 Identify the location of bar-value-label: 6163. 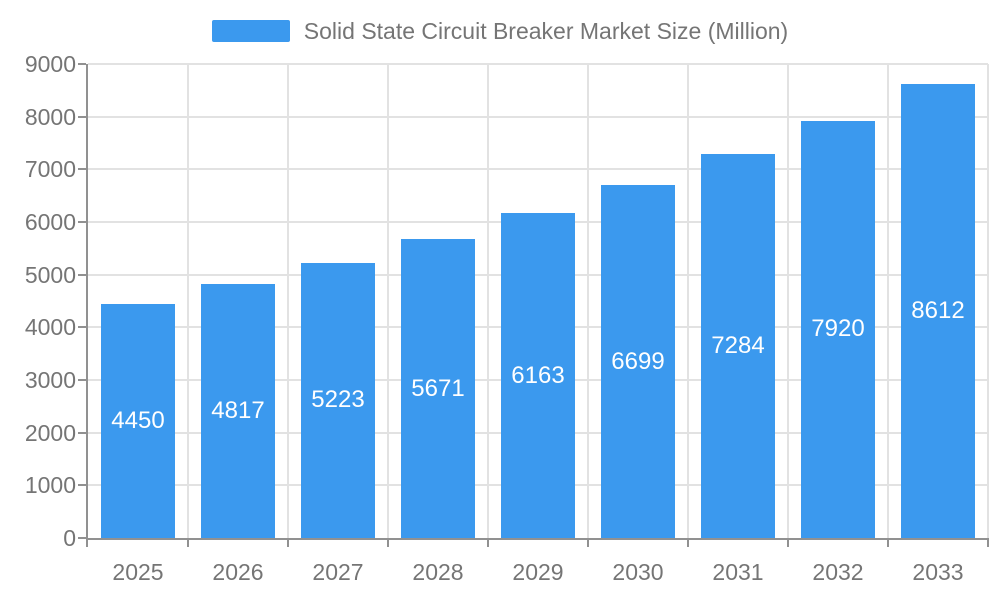
(538, 375).